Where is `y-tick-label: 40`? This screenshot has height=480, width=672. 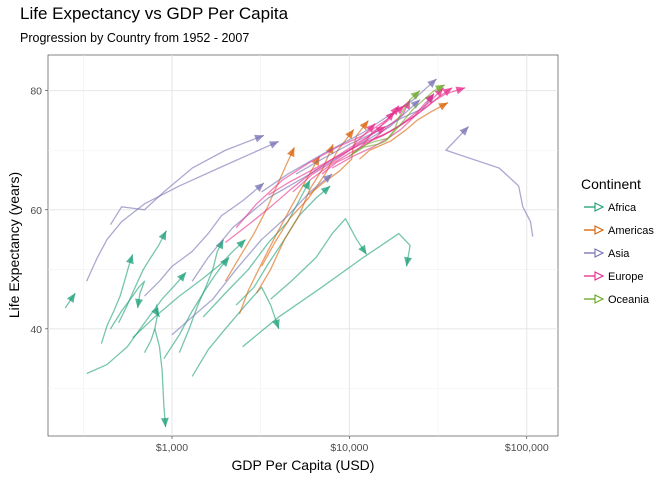
y-tick-label: 40 is located at coordinates (36, 330).